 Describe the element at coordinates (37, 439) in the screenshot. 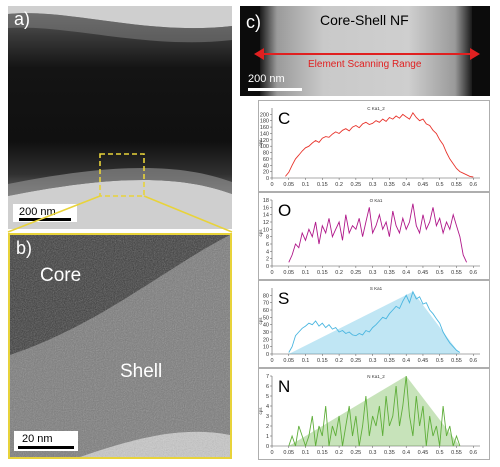

I see `scale-bar-b-label: 20 nm` at that location.